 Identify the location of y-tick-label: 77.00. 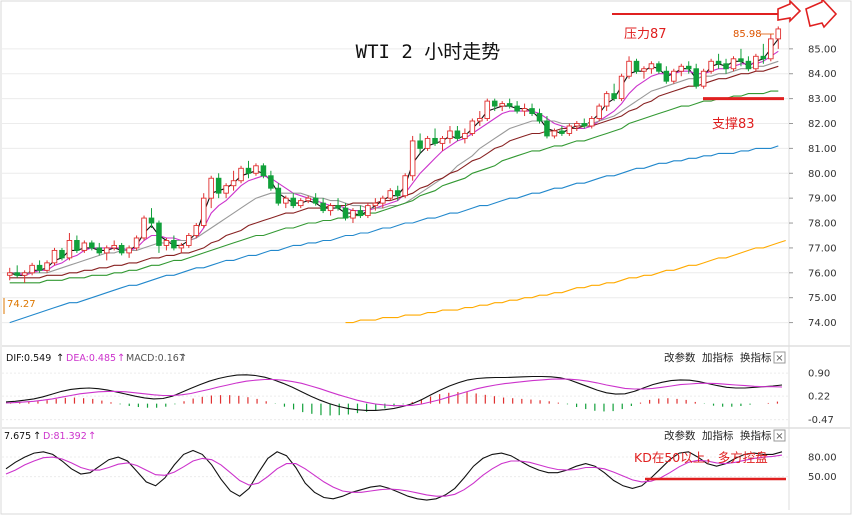
(822, 248).